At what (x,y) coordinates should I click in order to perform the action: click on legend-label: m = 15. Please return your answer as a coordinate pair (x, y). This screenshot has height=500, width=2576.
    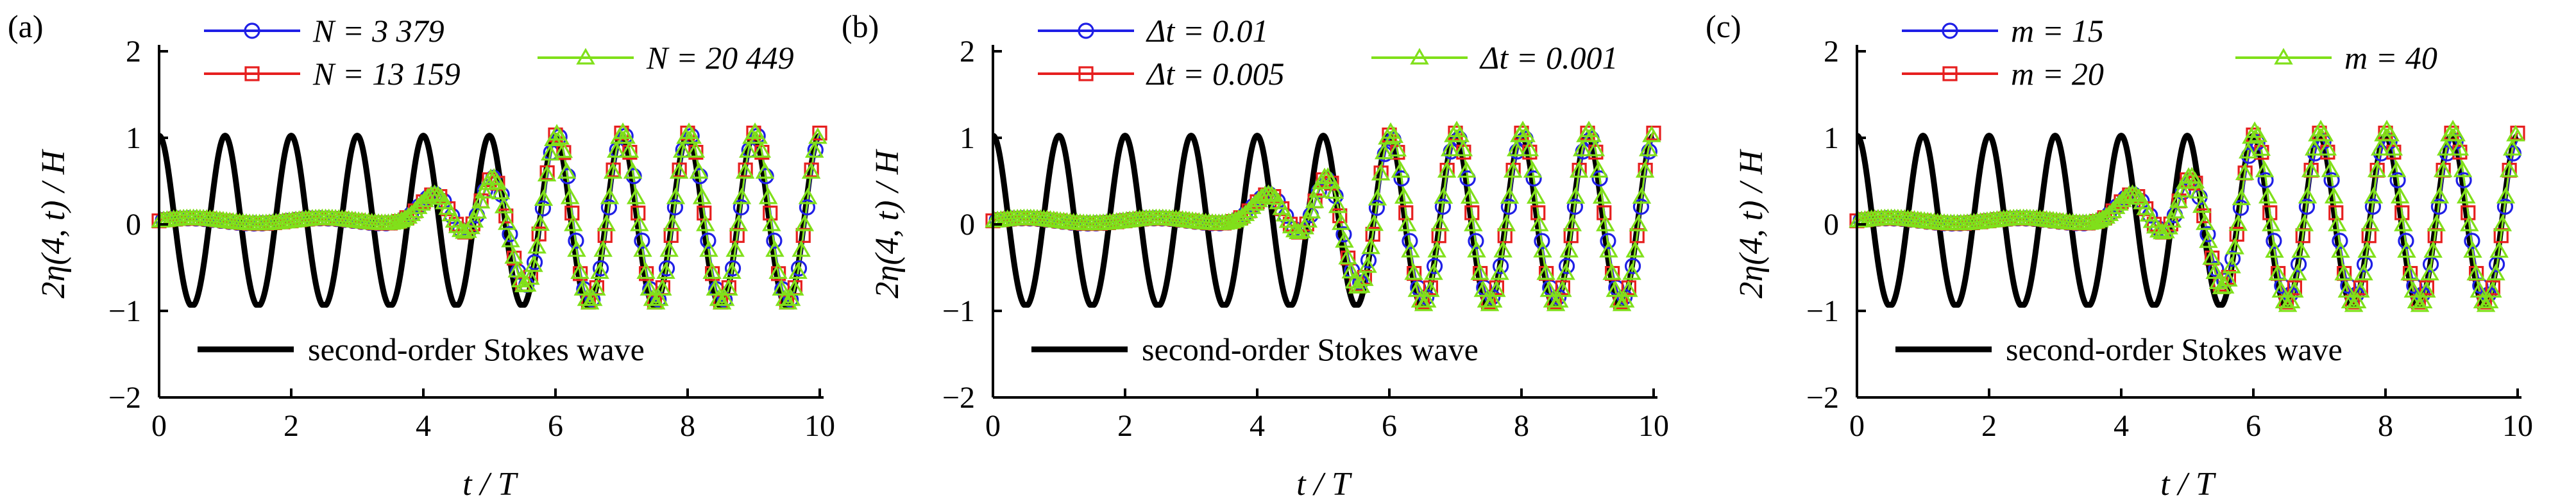
    Looking at the image, I should click on (2057, 31).